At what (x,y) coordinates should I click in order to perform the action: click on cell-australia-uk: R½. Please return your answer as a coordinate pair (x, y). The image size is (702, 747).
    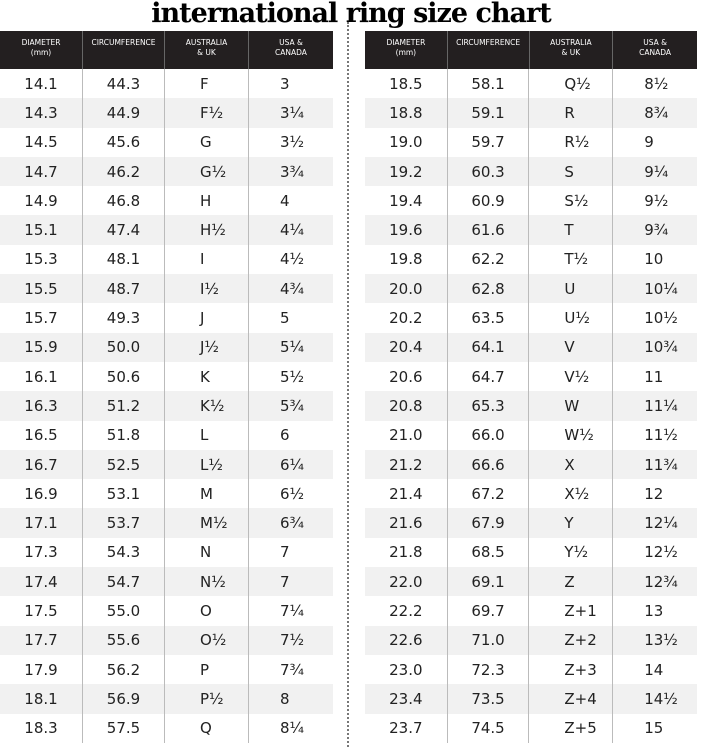
    Looking at the image, I should click on (571, 142).